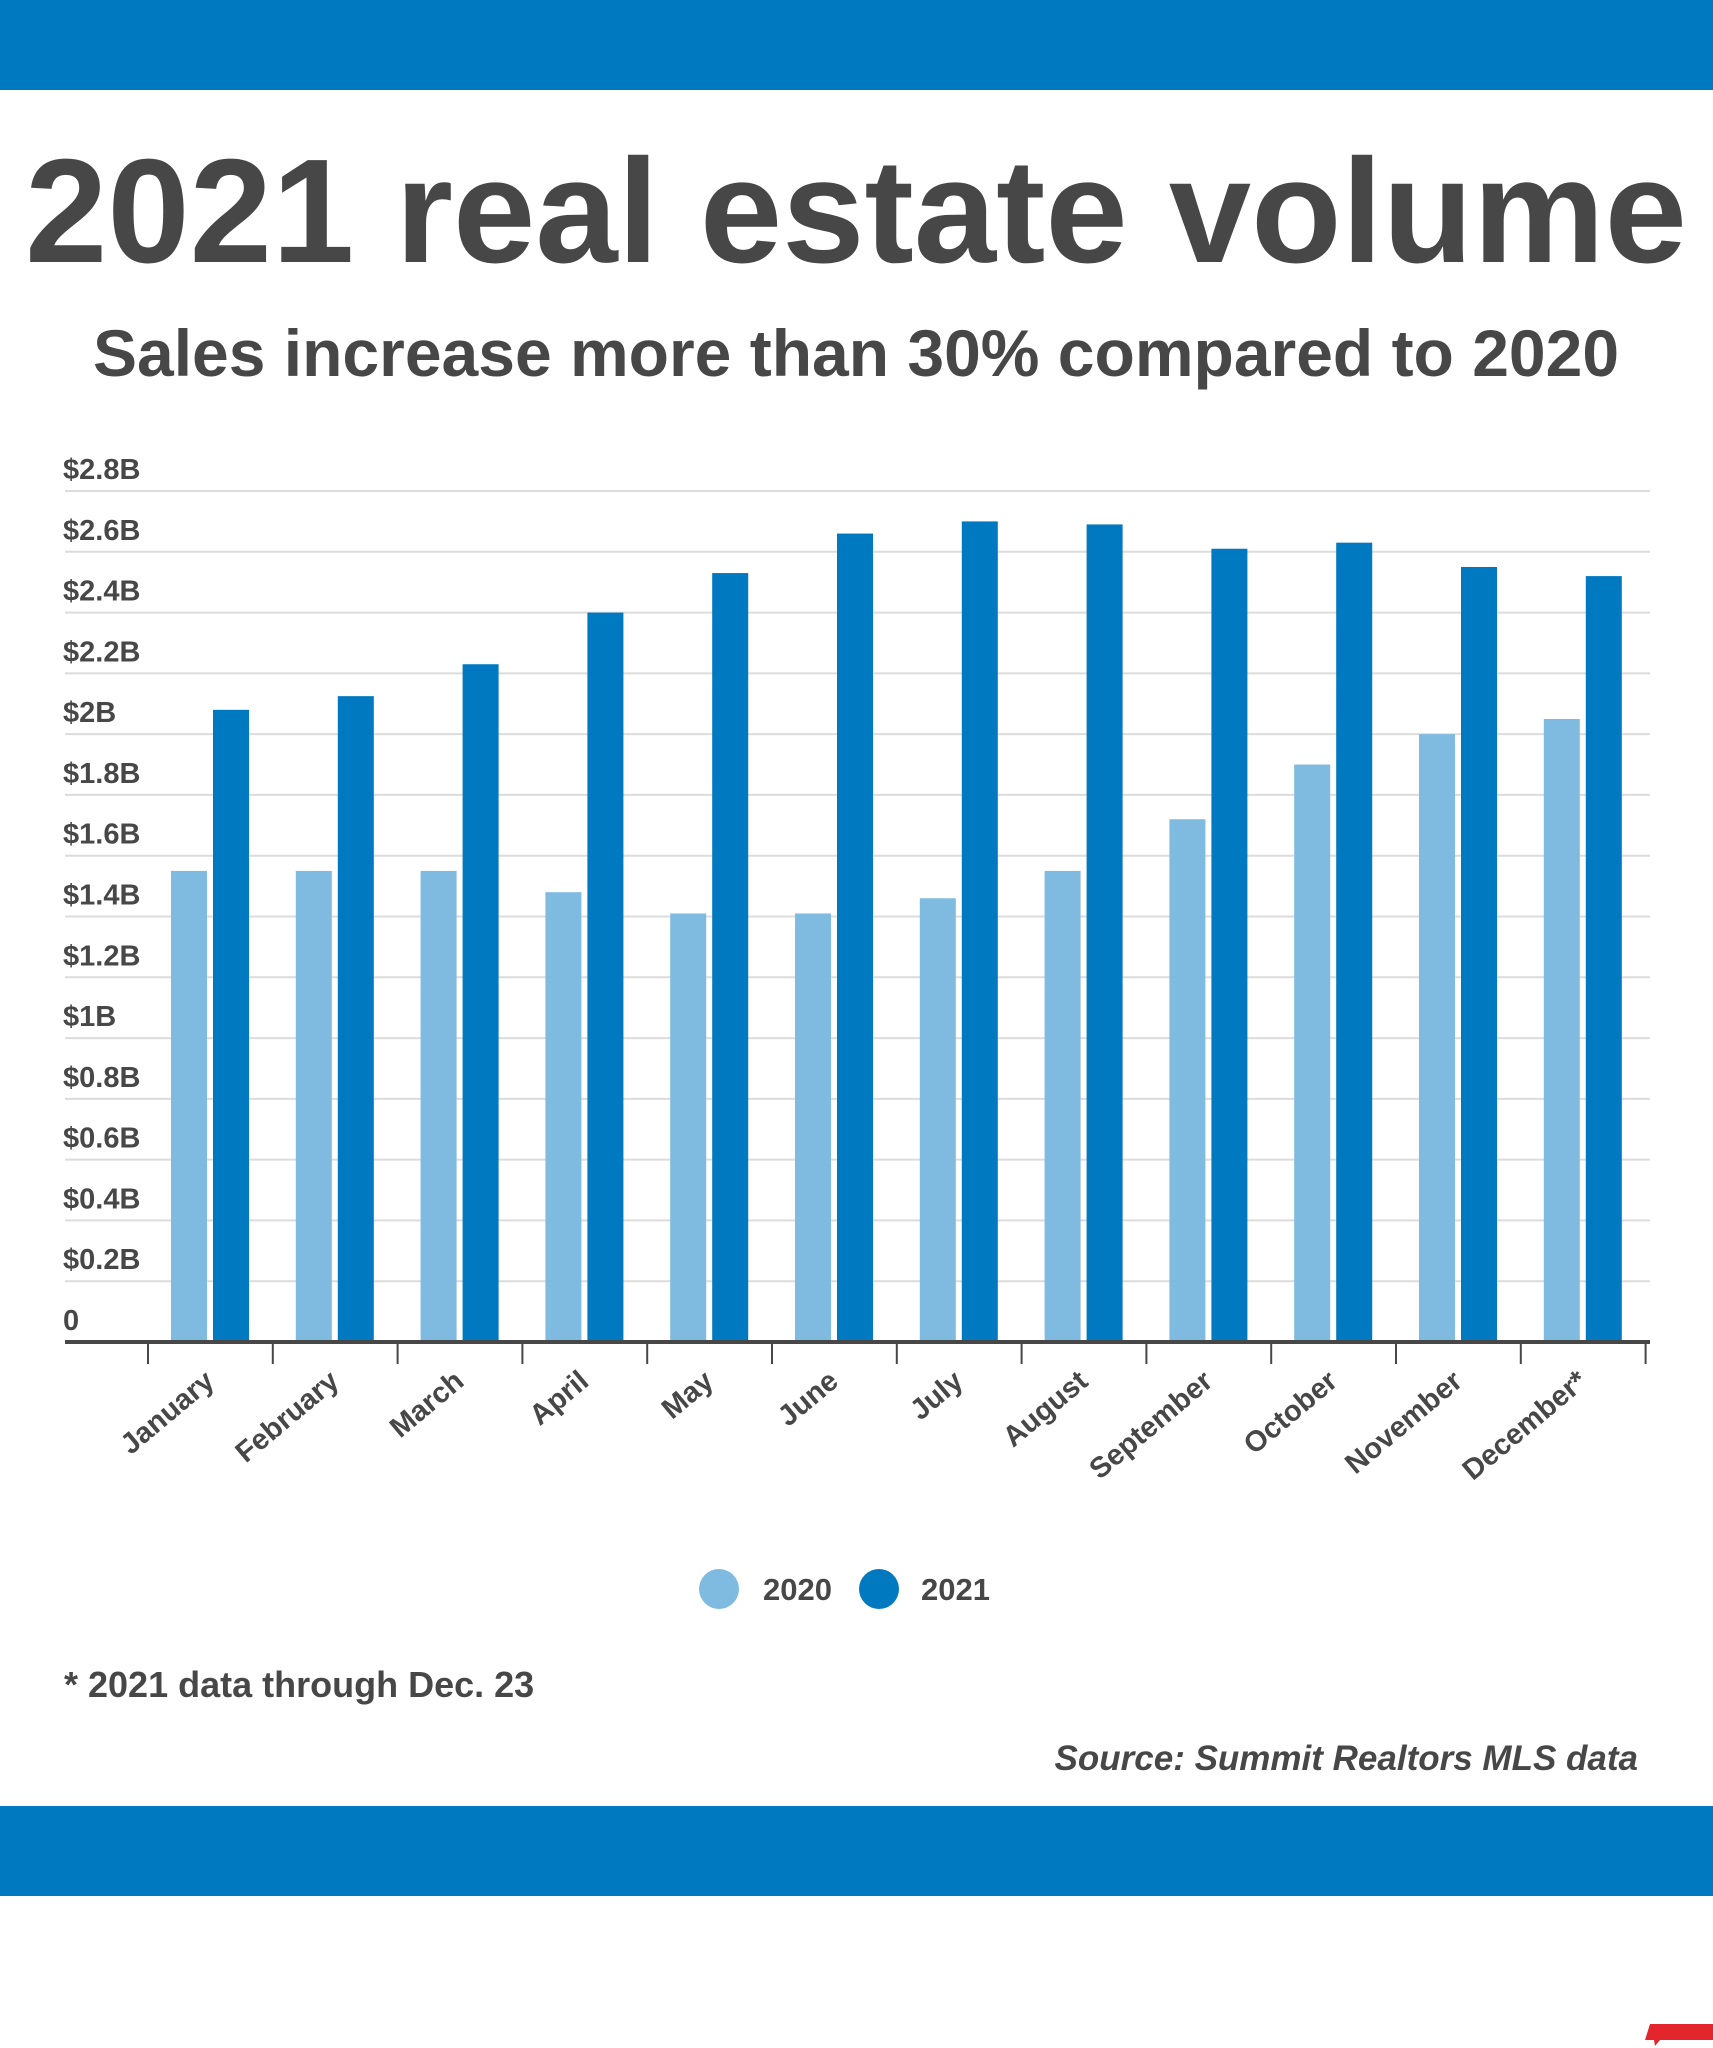 This screenshot has width=1713, height=2048. What do you see at coordinates (1229, 945) in the screenshot?
I see `bar-2021-september` at bounding box center [1229, 945].